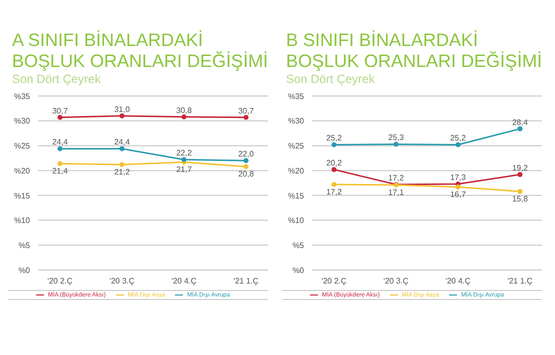  I want to click on data-label: 17,1, so click(396, 192).